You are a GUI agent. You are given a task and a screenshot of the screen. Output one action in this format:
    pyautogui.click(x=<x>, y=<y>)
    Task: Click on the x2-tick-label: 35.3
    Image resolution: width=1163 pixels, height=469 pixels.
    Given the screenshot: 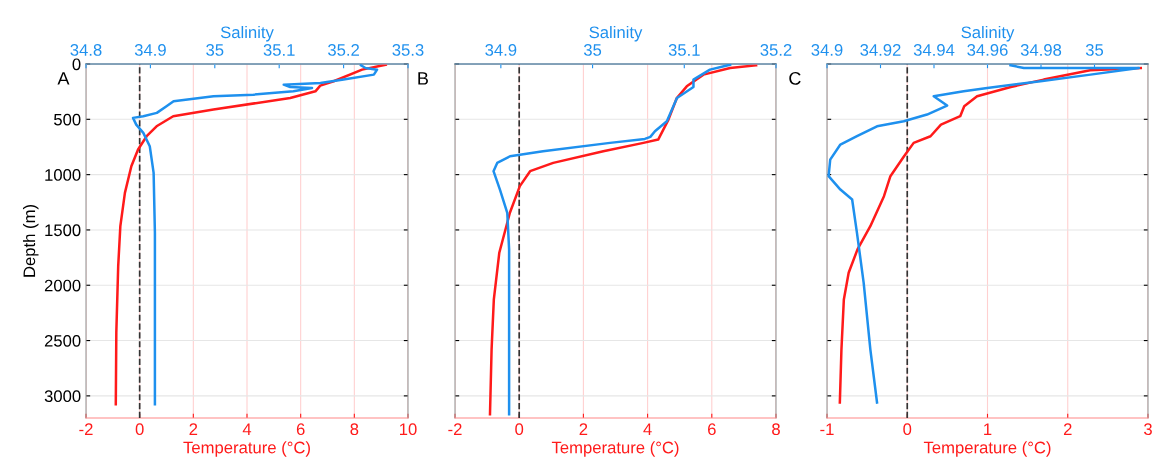 What is the action you would take?
    pyautogui.click(x=408, y=50)
    